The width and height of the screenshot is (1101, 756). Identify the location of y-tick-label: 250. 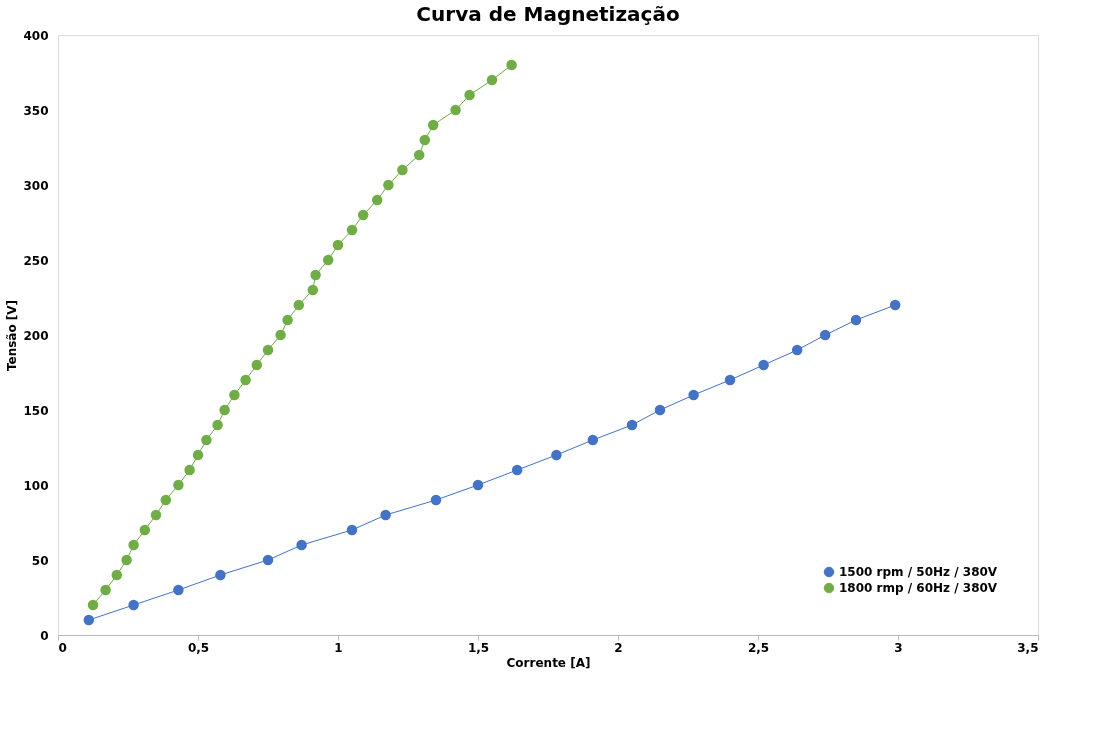
(36, 260).